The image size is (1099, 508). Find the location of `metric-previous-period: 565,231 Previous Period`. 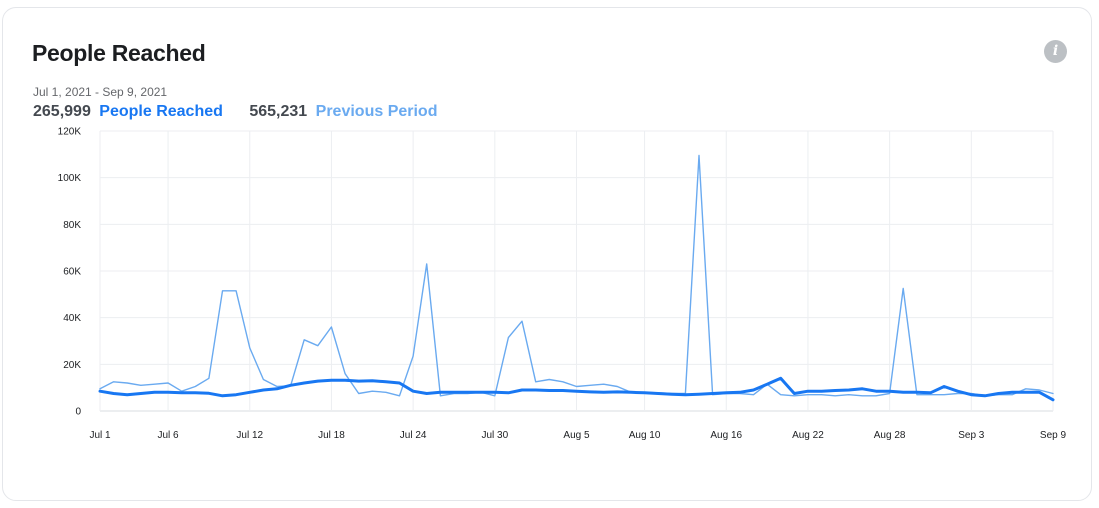

metric-previous-period: 565,231 Previous Period is located at coordinates (343, 112).